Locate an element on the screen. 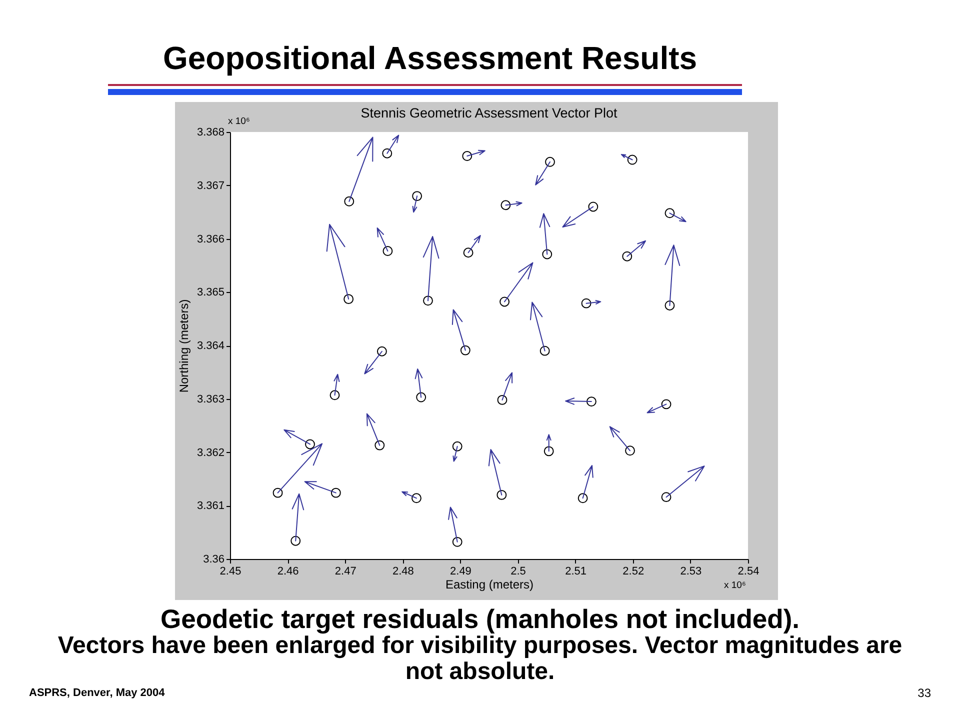  x-tick-label: 2.54 is located at coordinates (749, 572).